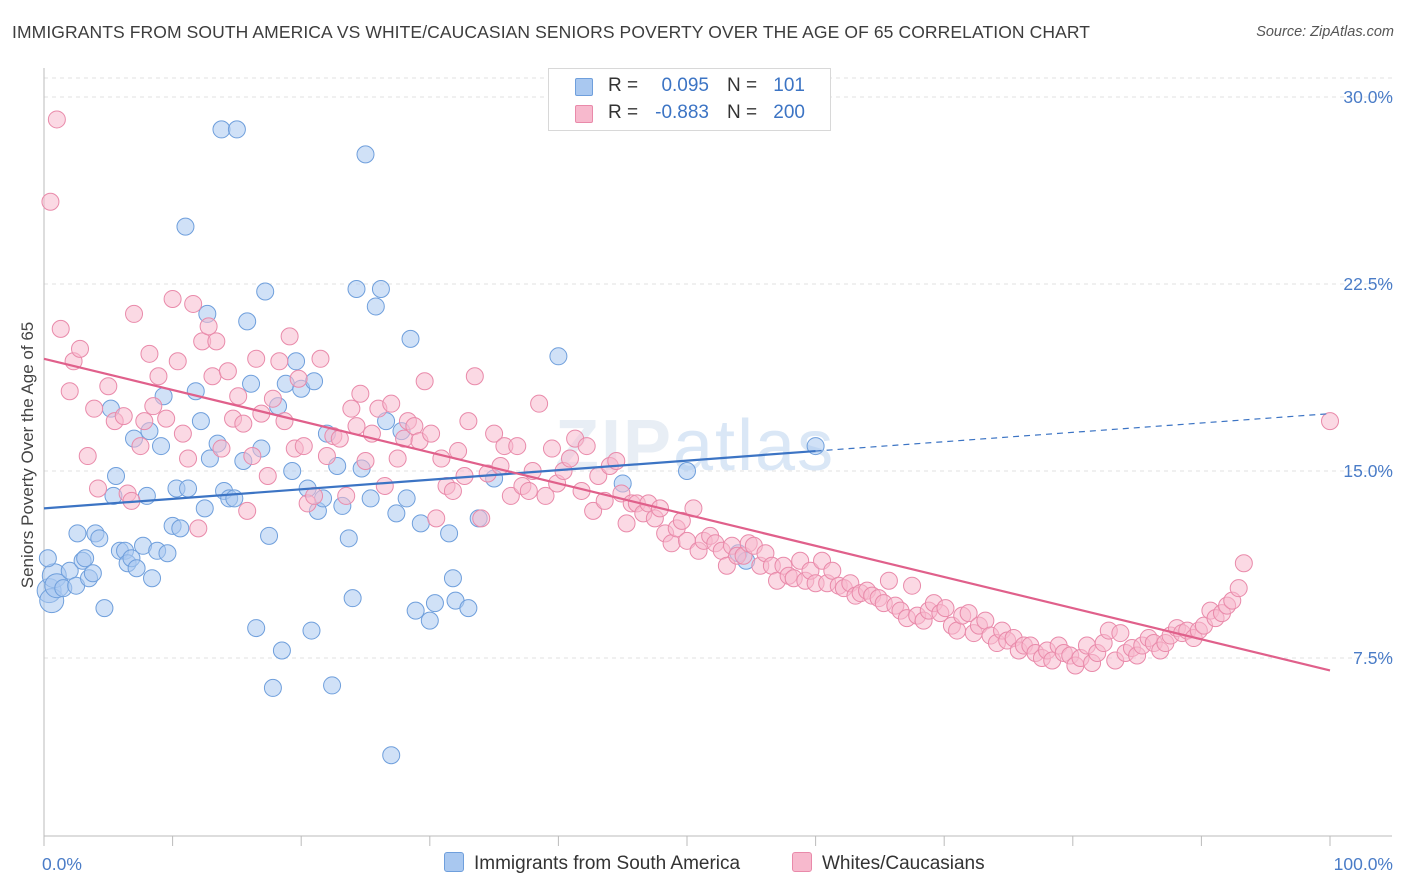  I want to click on legend-item-whites: Whites/Caucasians, so click(888, 863).